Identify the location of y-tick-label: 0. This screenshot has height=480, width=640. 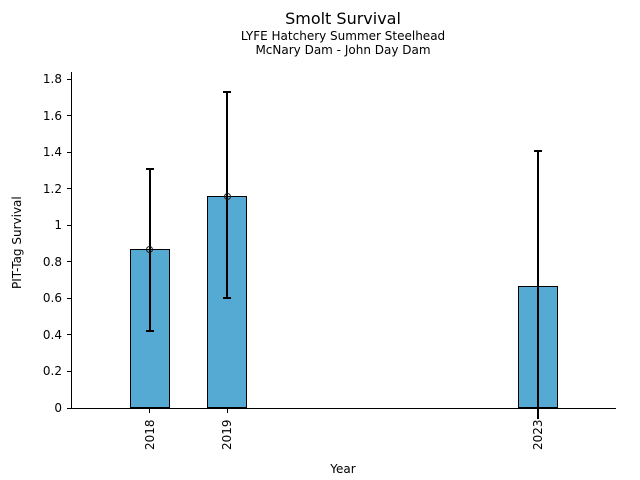
(58, 408).